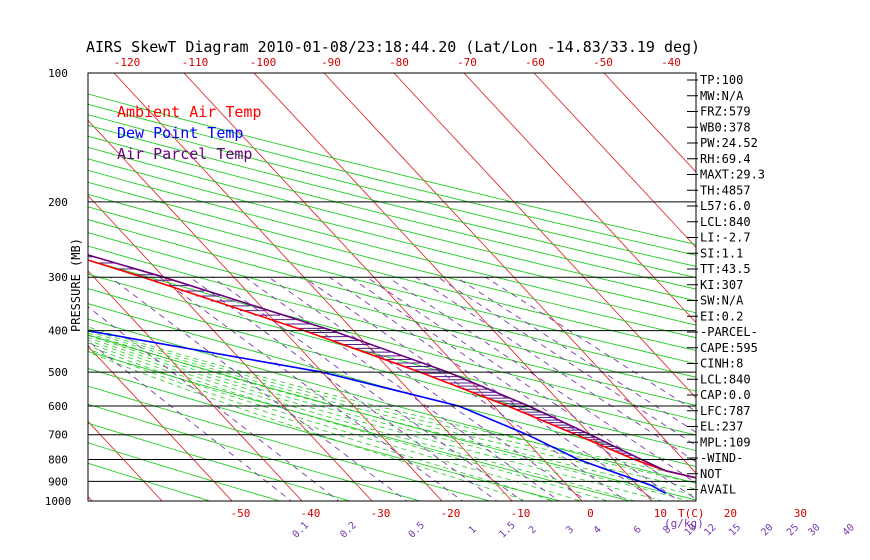  I want to click on moist-adiabat-line, so click(308, 426).